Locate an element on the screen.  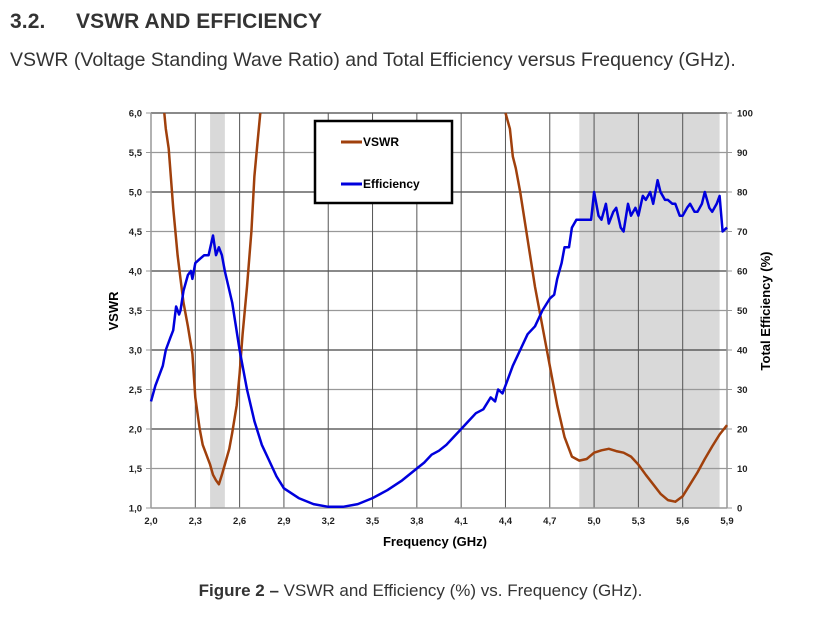
section-number: 3.2. is located at coordinates (28, 21).